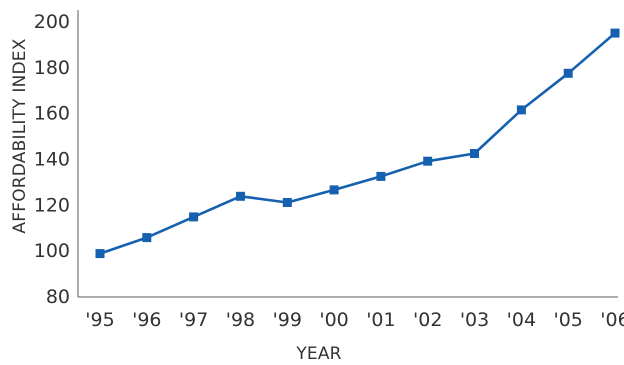  I want to click on x-axis-title: YEAR, so click(318, 354).